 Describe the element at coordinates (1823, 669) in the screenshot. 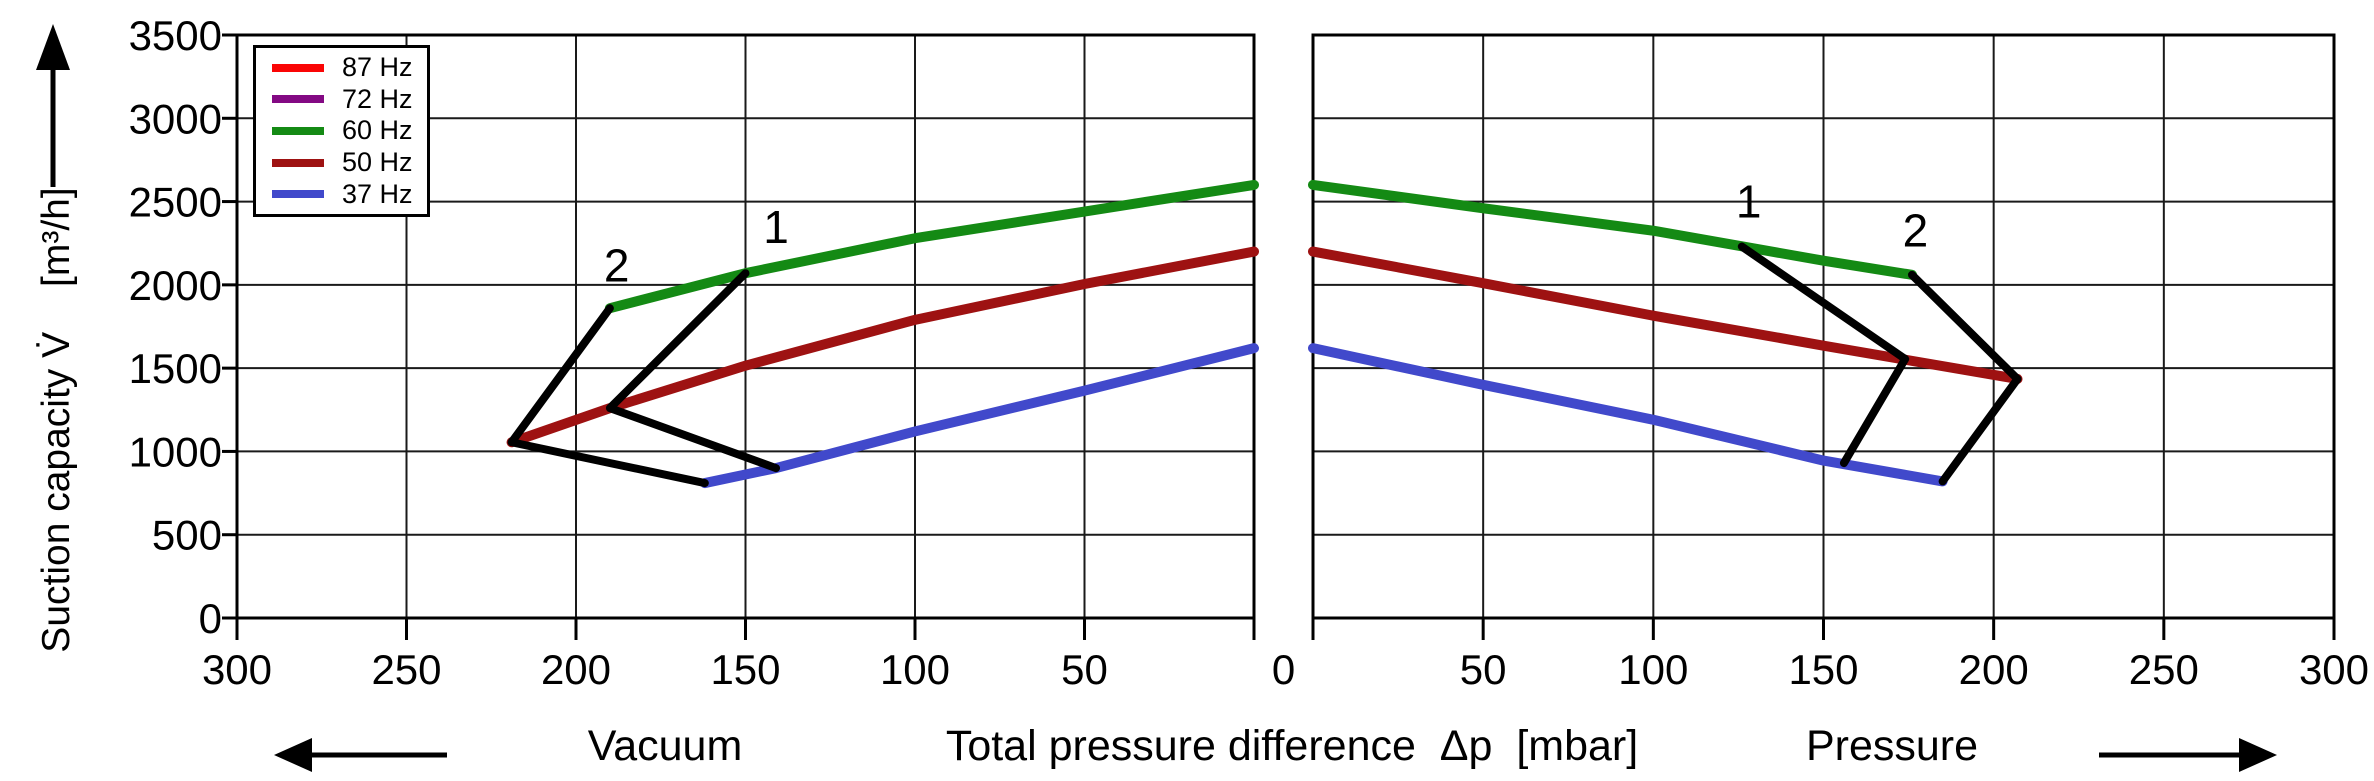

I see `x-tick-label-pressure: 150` at that location.